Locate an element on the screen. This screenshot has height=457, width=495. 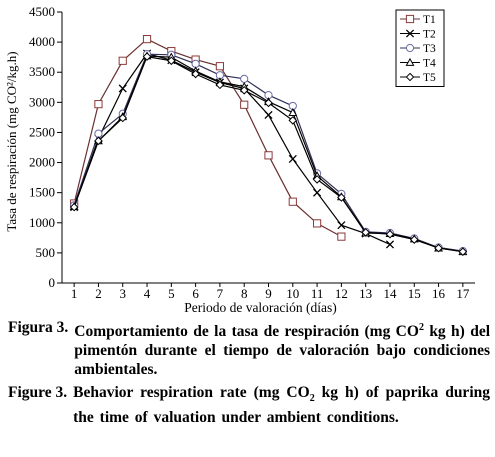
y-tick-label: 3500 is located at coordinates (42, 71).